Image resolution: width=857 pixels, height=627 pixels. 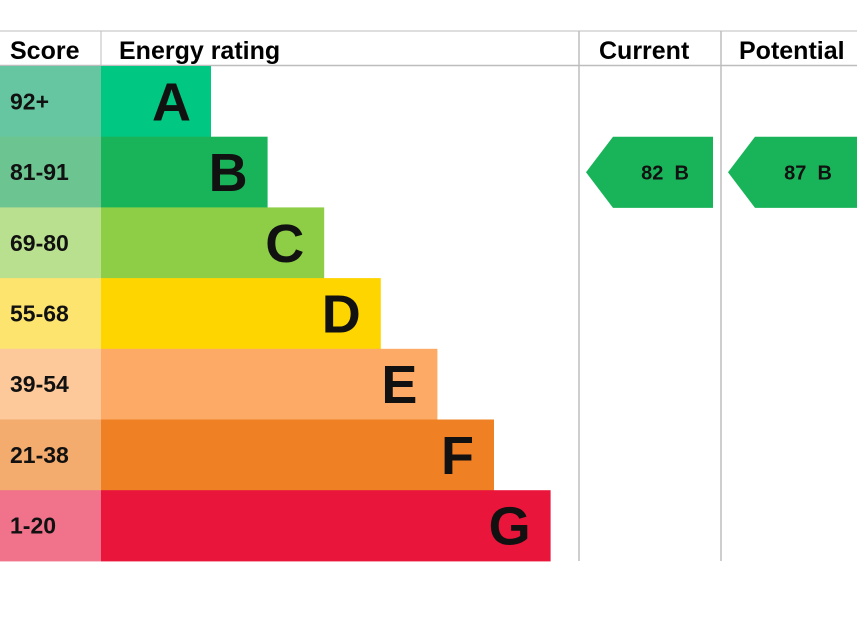 What do you see at coordinates (644, 51) in the screenshot?
I see `current-header: Current` at bounding box center [644, 51].